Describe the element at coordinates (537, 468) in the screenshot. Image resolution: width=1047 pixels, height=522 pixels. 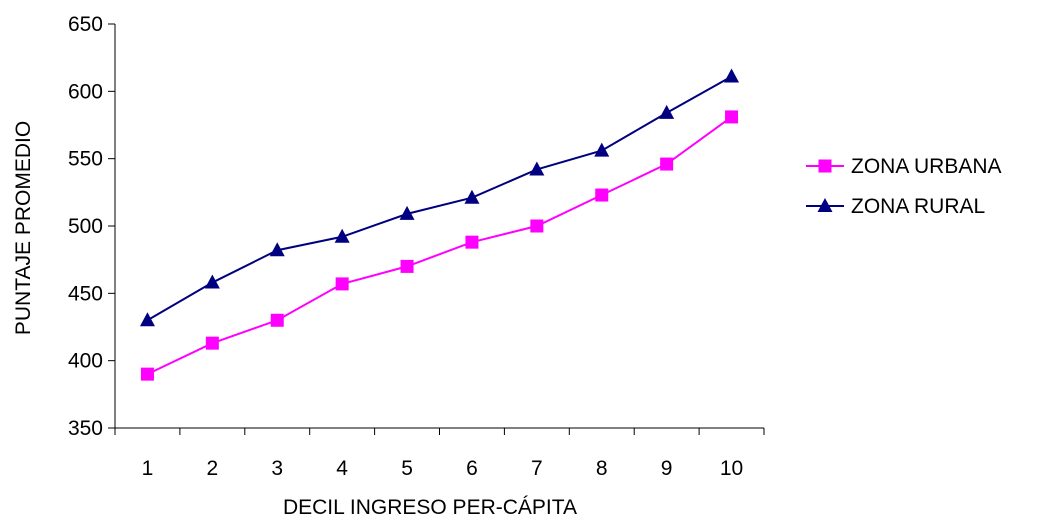
I see `x-tick-label: 7` at that location.